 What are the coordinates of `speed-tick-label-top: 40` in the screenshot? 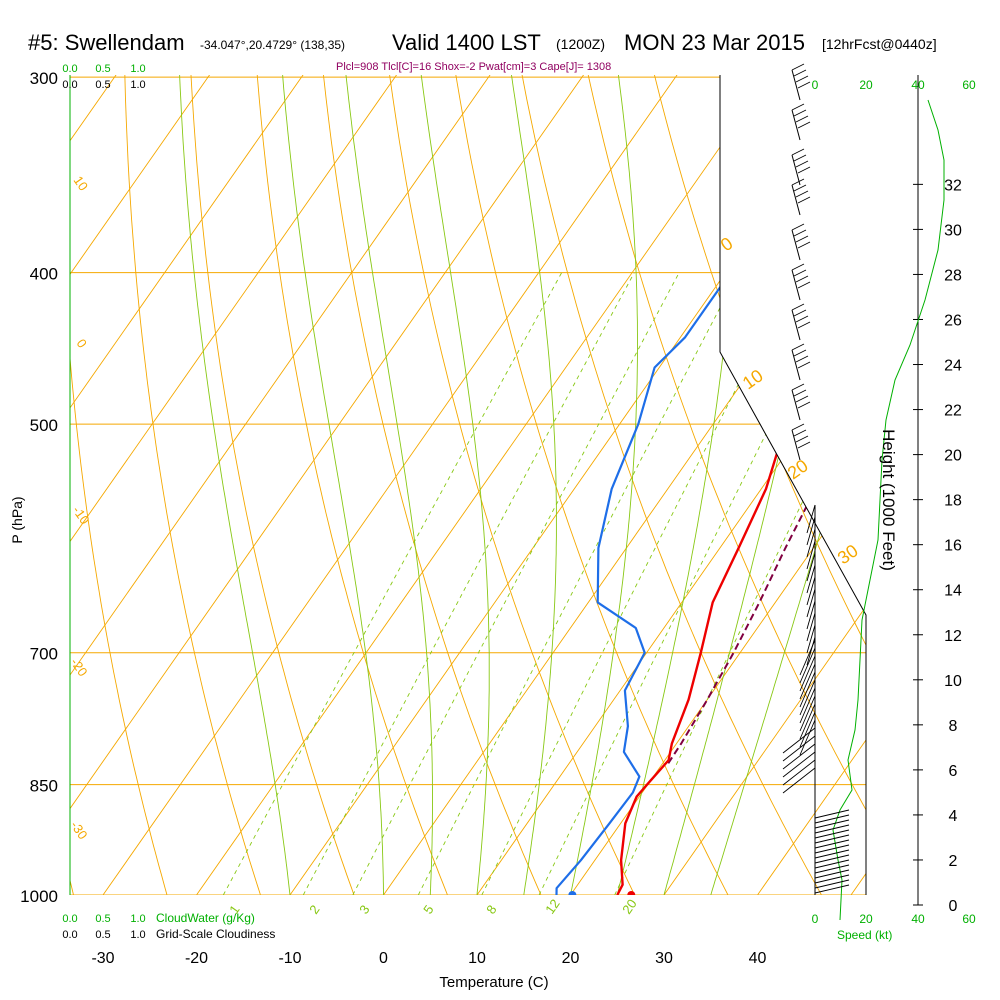 It's located at (918, 85).